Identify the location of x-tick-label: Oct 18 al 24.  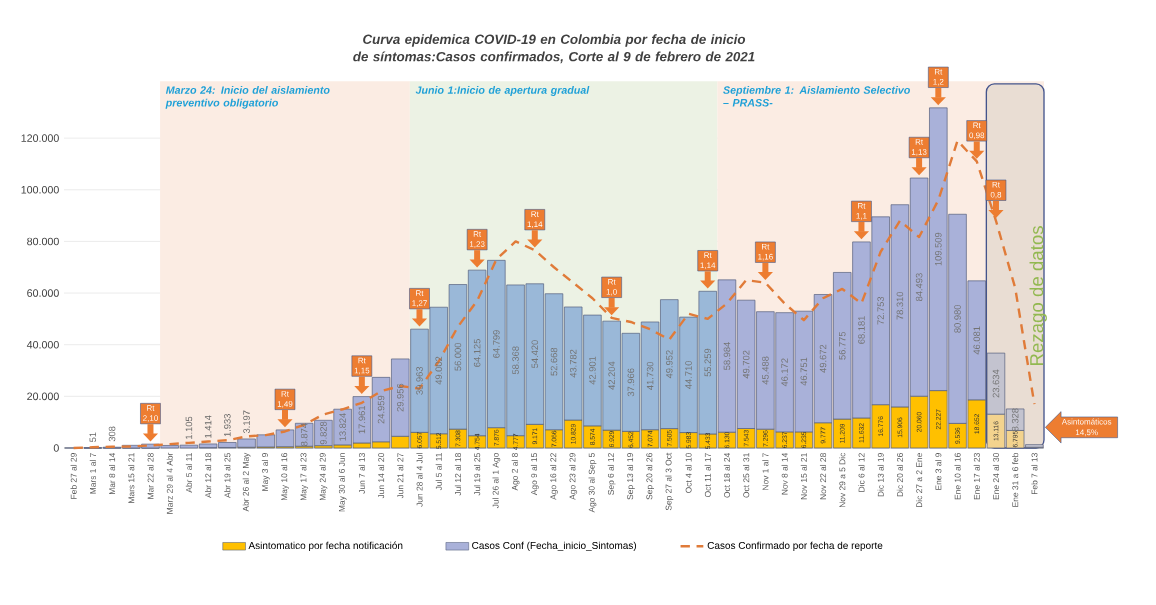
(727, 475).